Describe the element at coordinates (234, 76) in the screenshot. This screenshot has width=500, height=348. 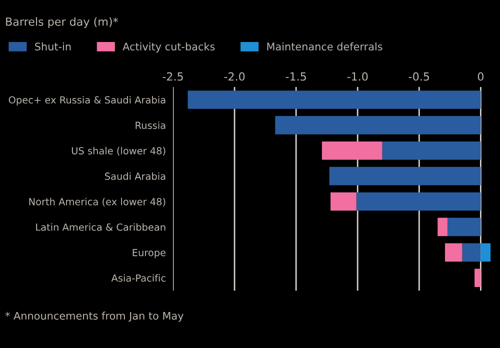
I see `x-tick-label: -2.0` at that location.